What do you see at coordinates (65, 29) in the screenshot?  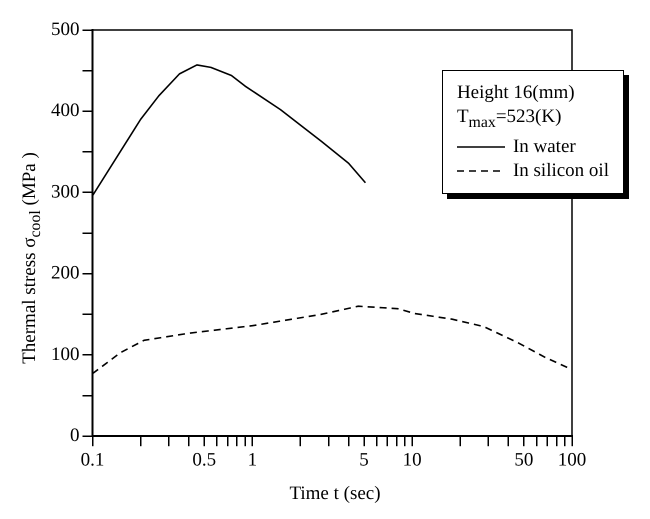 I see `y-tick-label: 500` at bounding box center [65, 29].